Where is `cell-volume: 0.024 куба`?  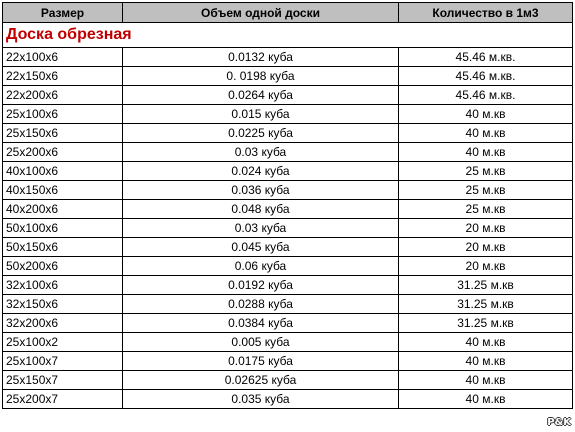 cell-volume: 0.024 куба is located at coordinates (260, 171).